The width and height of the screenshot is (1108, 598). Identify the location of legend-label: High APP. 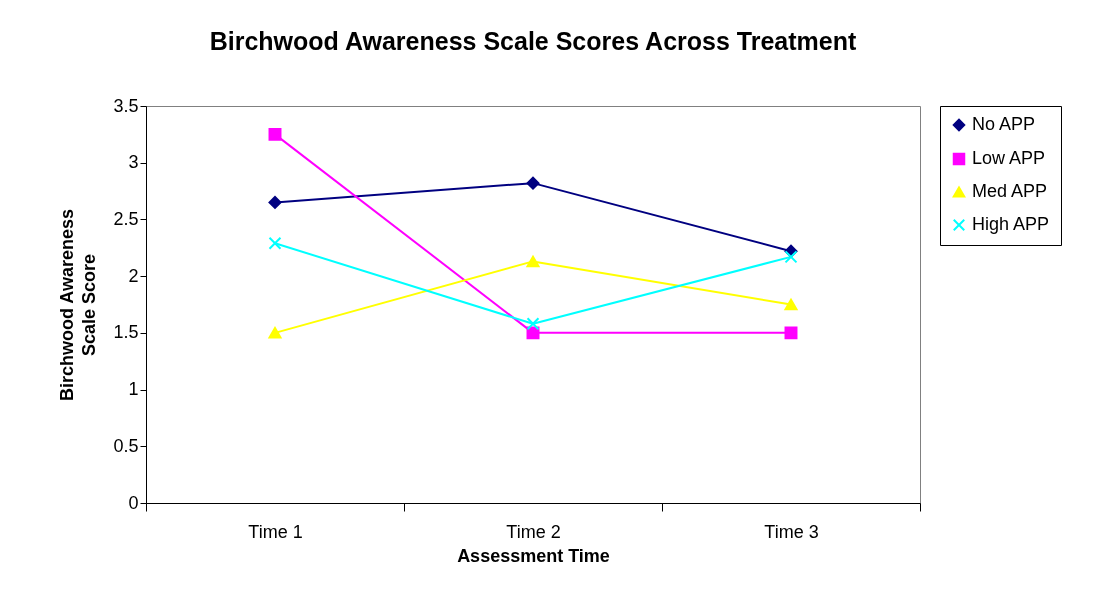
(1011, 224).